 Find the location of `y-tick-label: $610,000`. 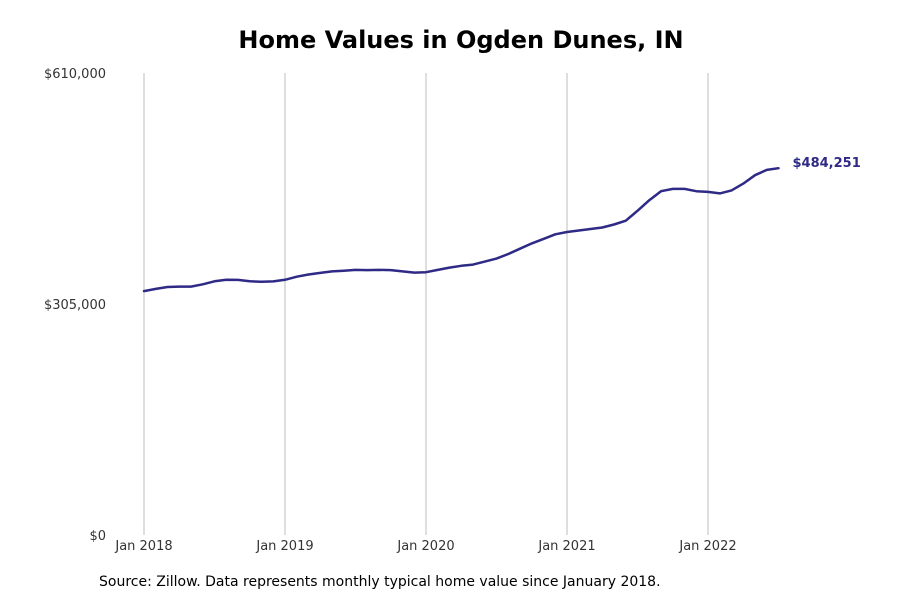

y-tick-label: $610,000 is located at coordinates (75, 74).